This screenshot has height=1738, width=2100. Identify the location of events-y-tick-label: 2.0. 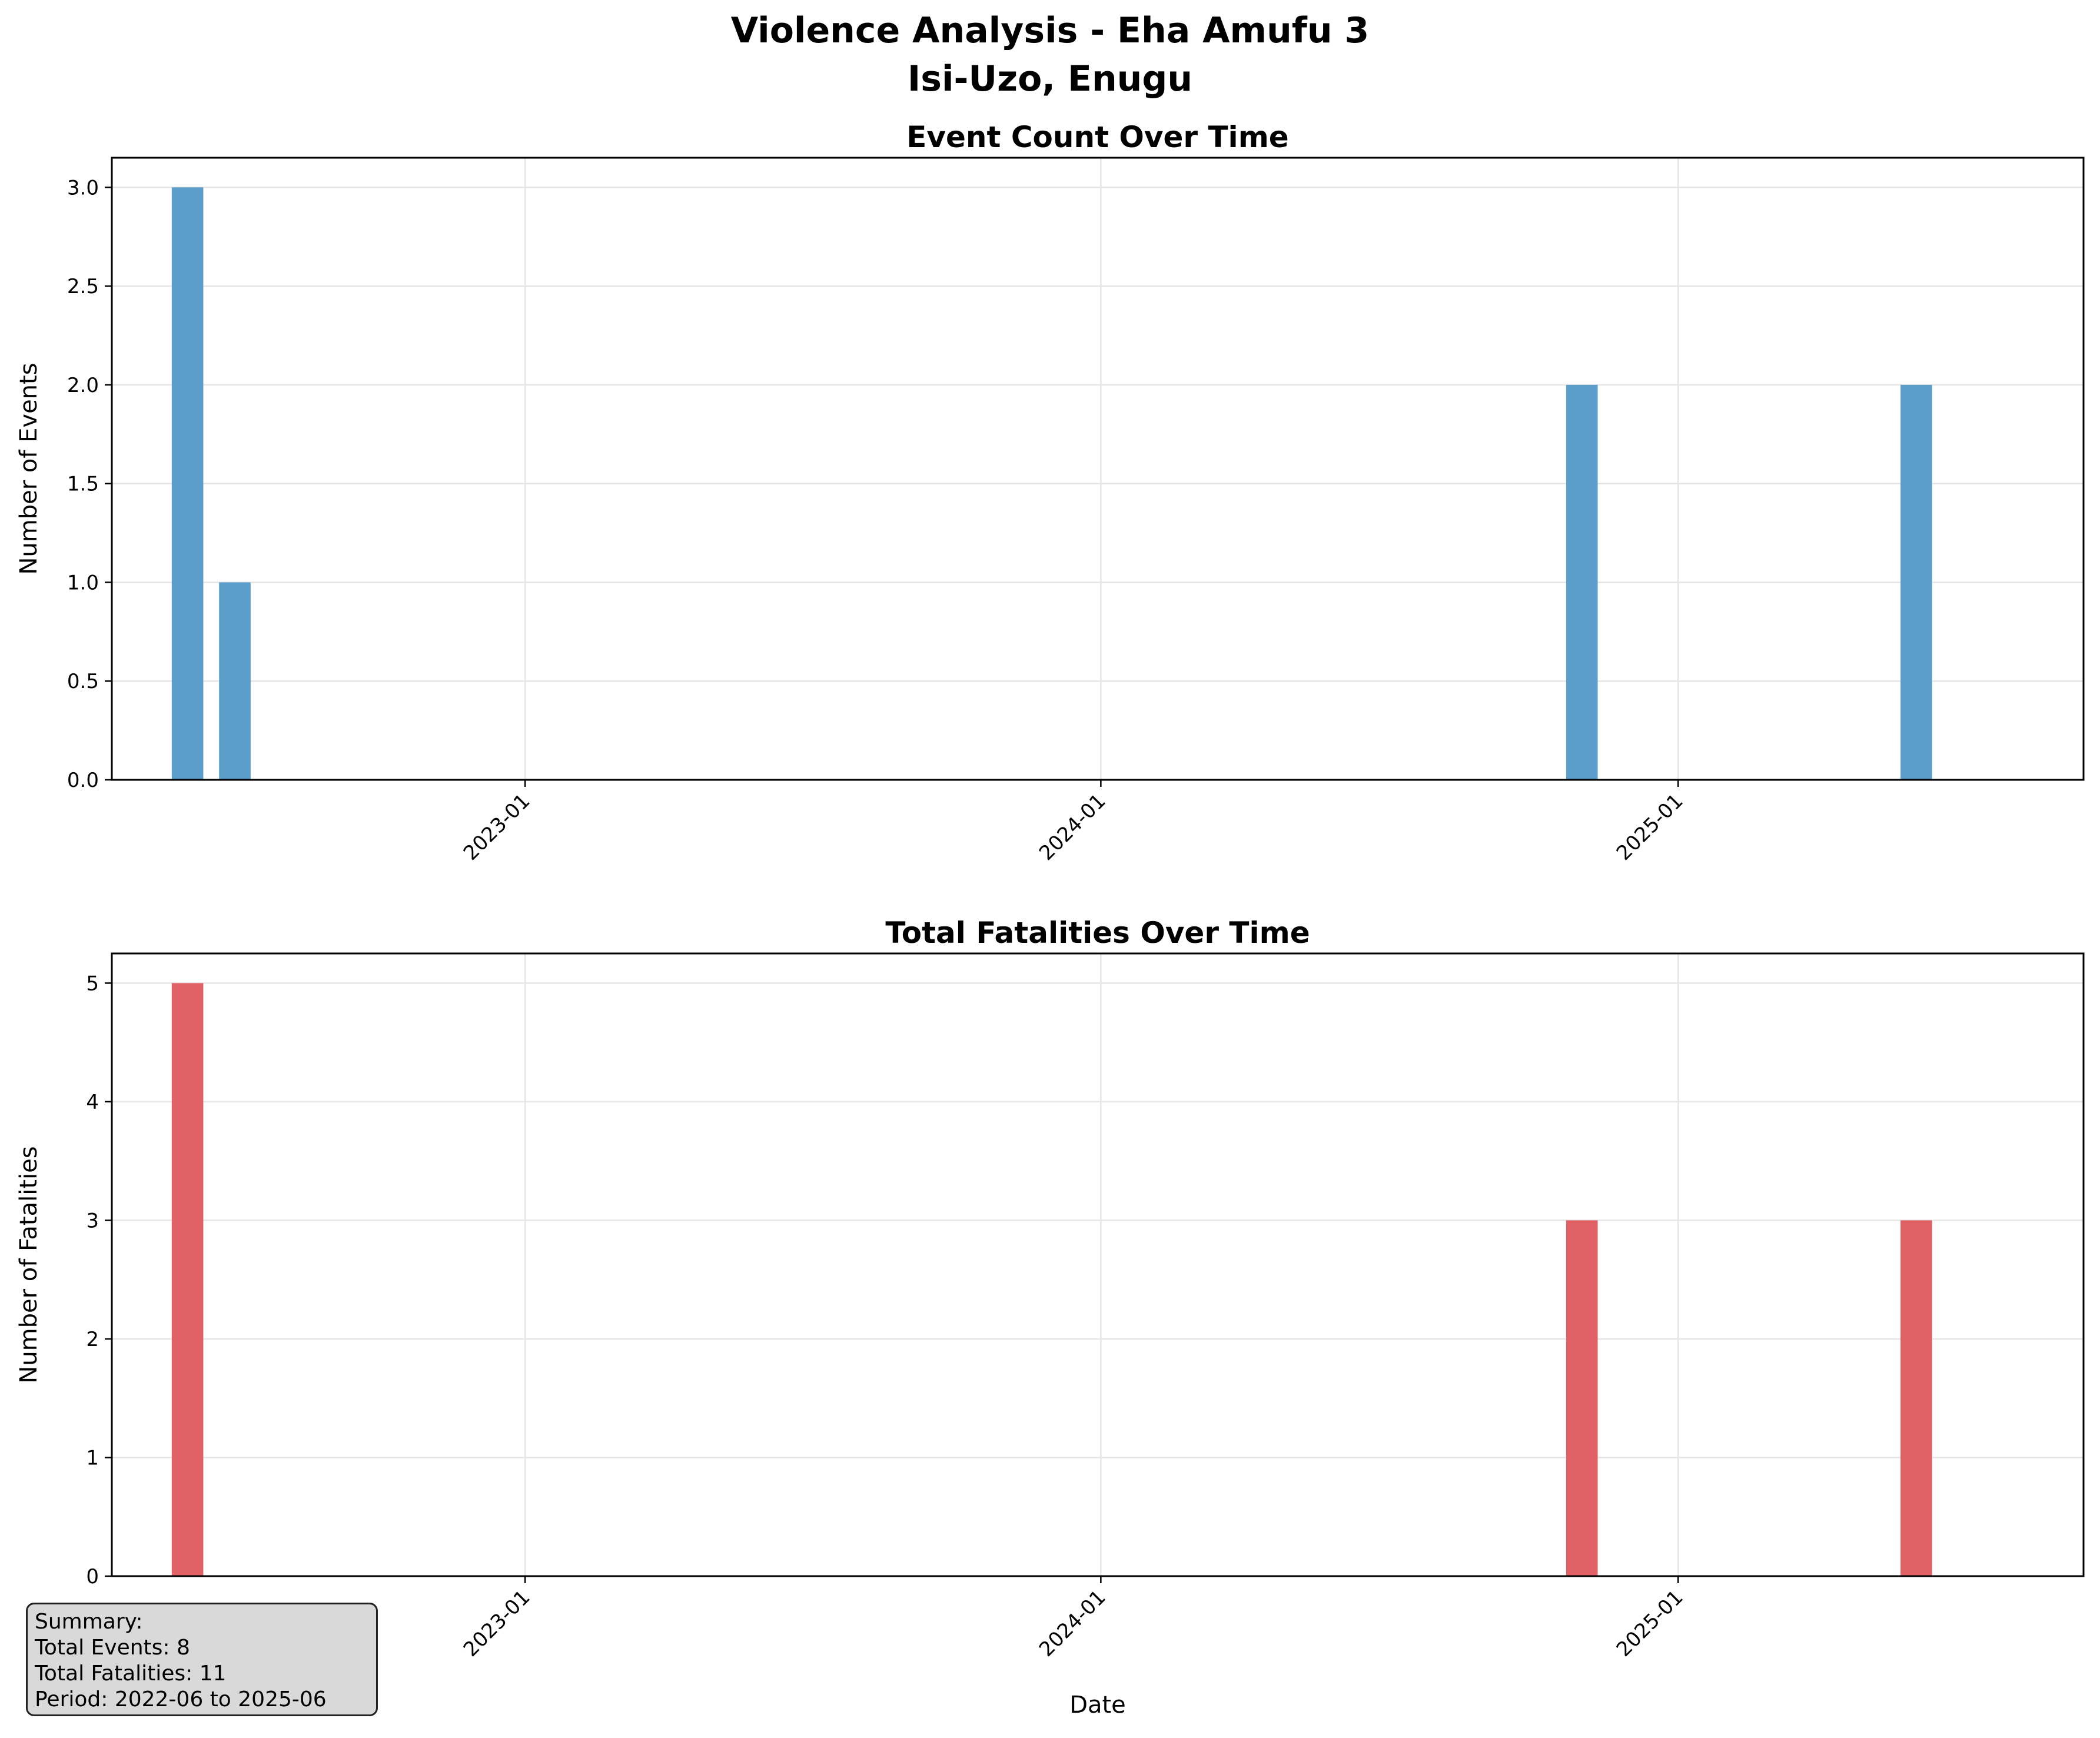
(83, 385).